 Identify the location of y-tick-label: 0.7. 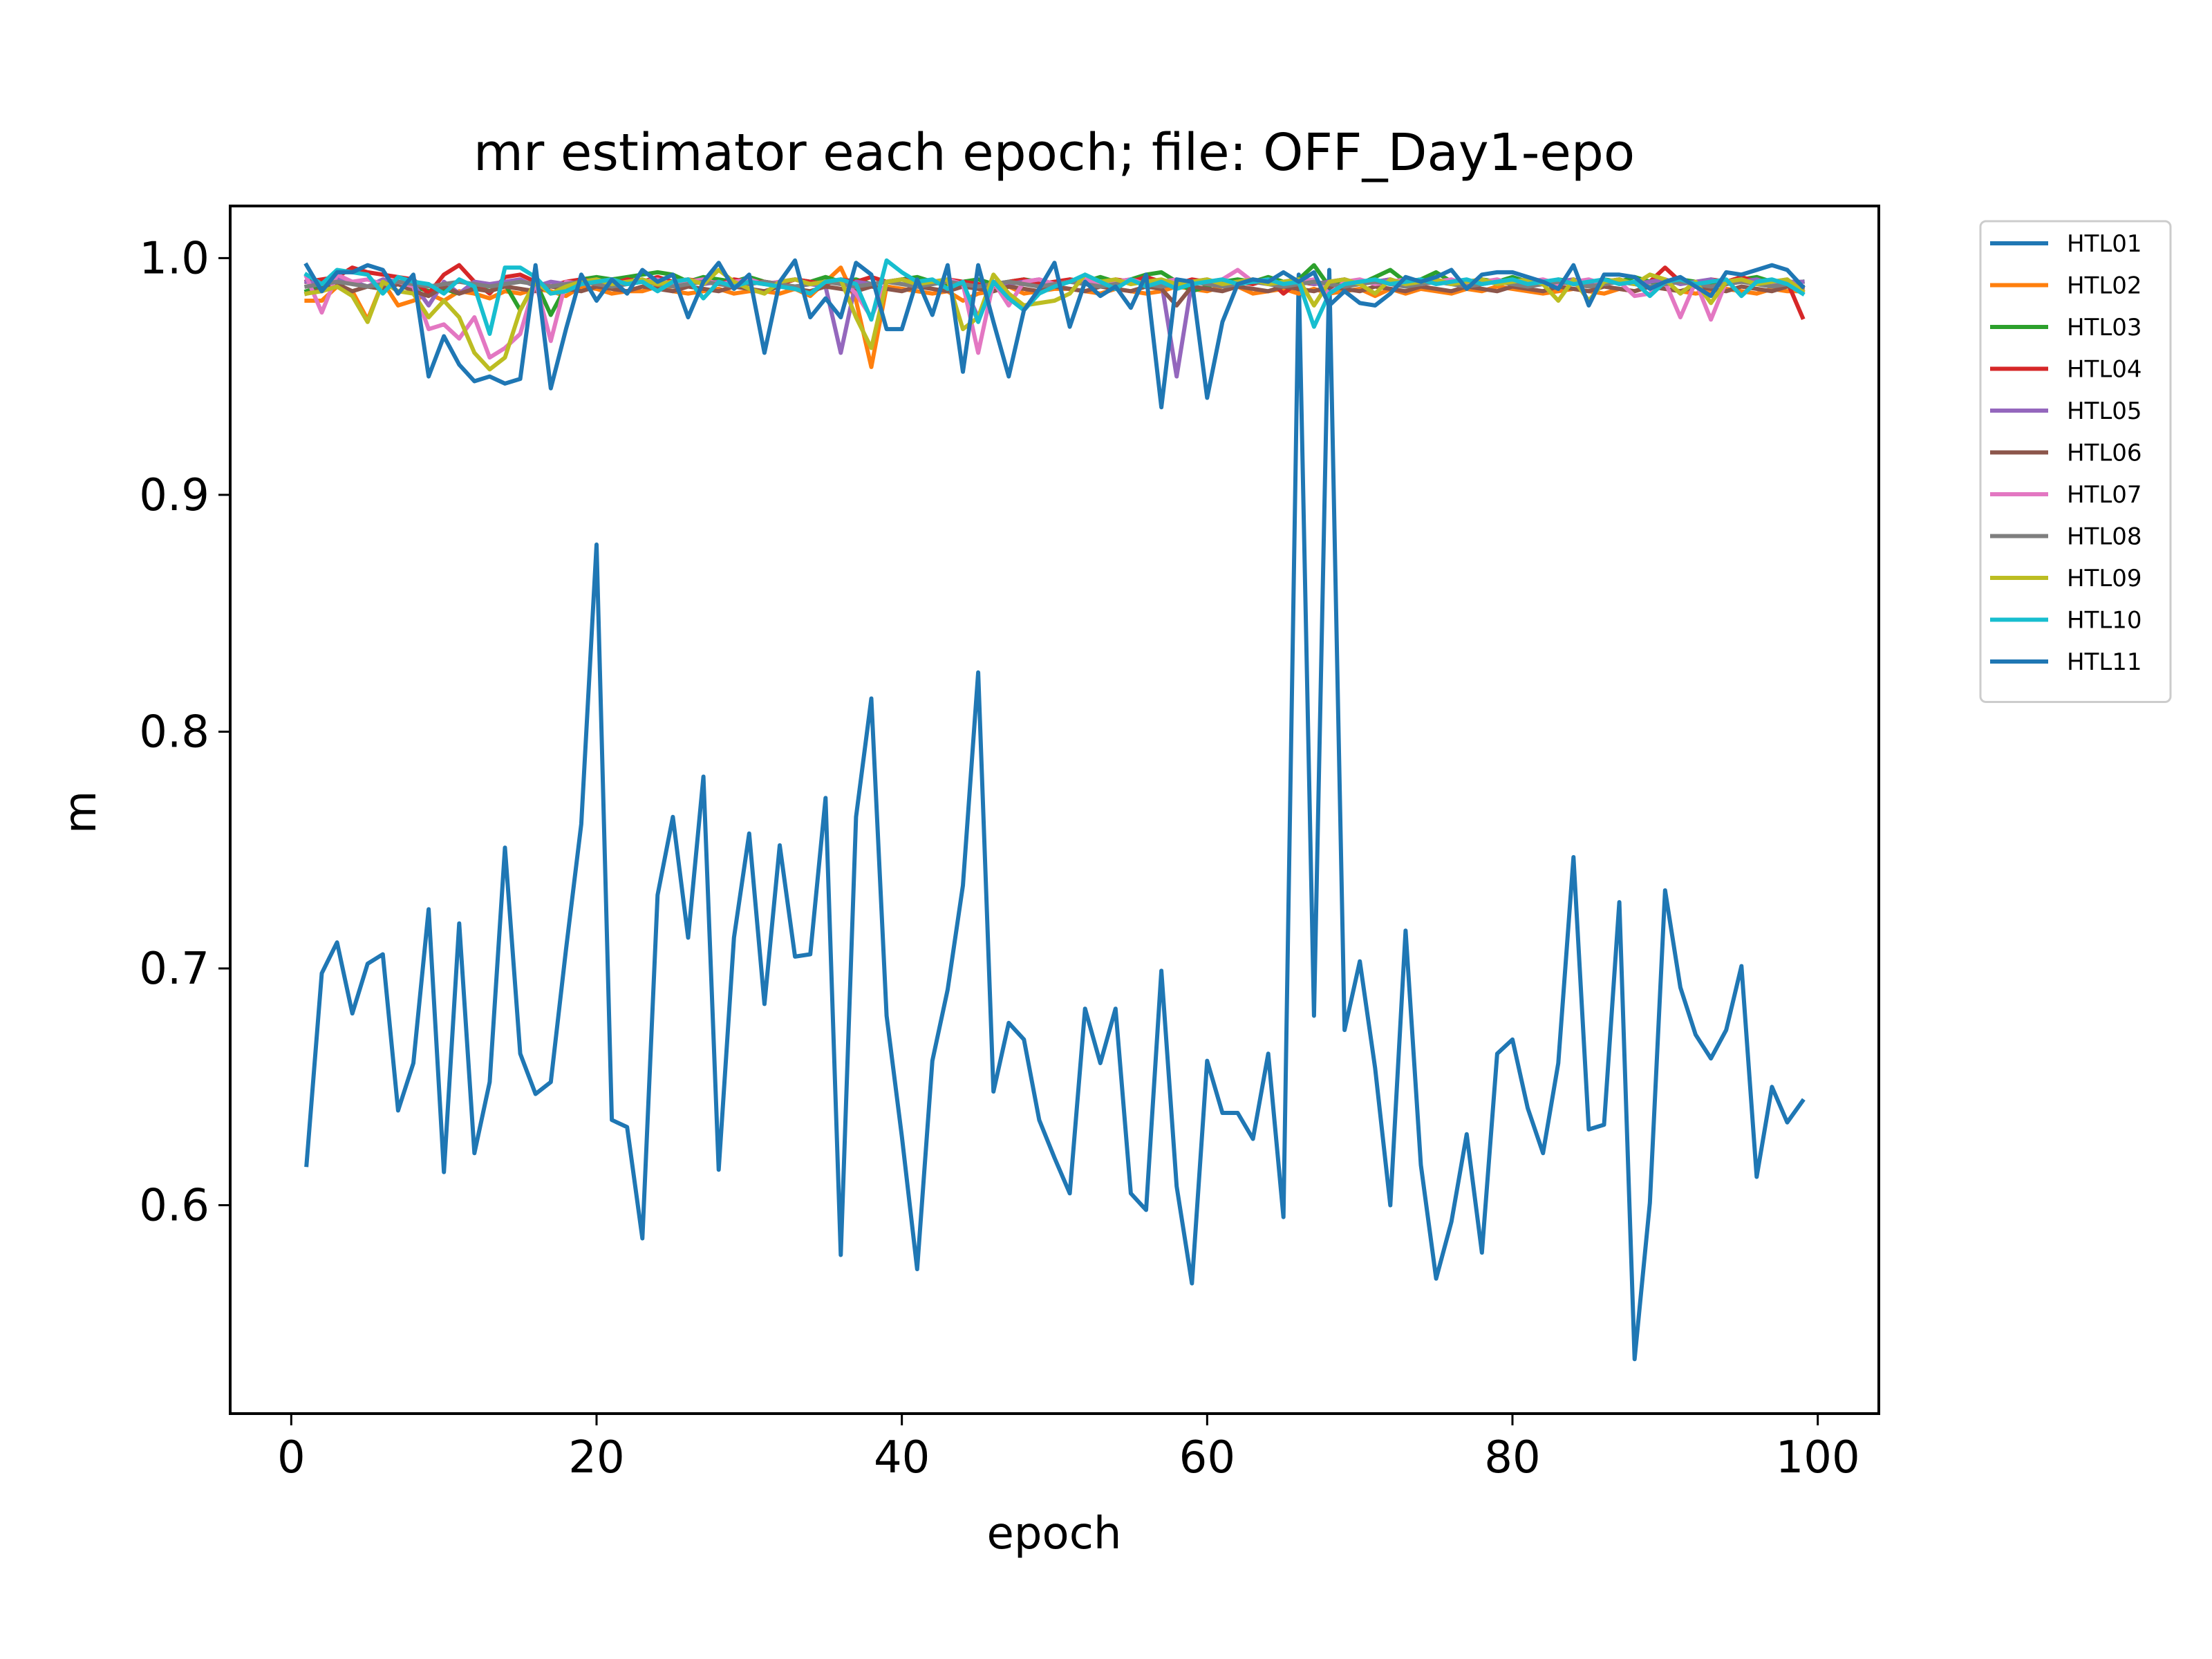
(174, 969).